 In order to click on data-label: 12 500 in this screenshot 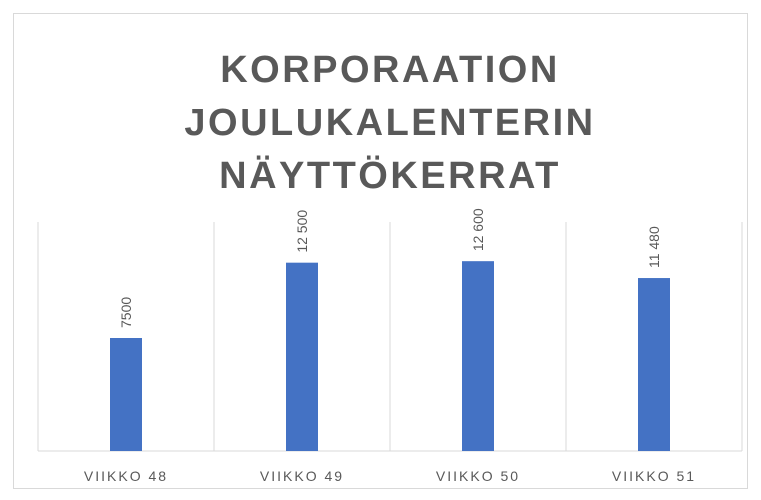, I will do `click(302, 231)`.